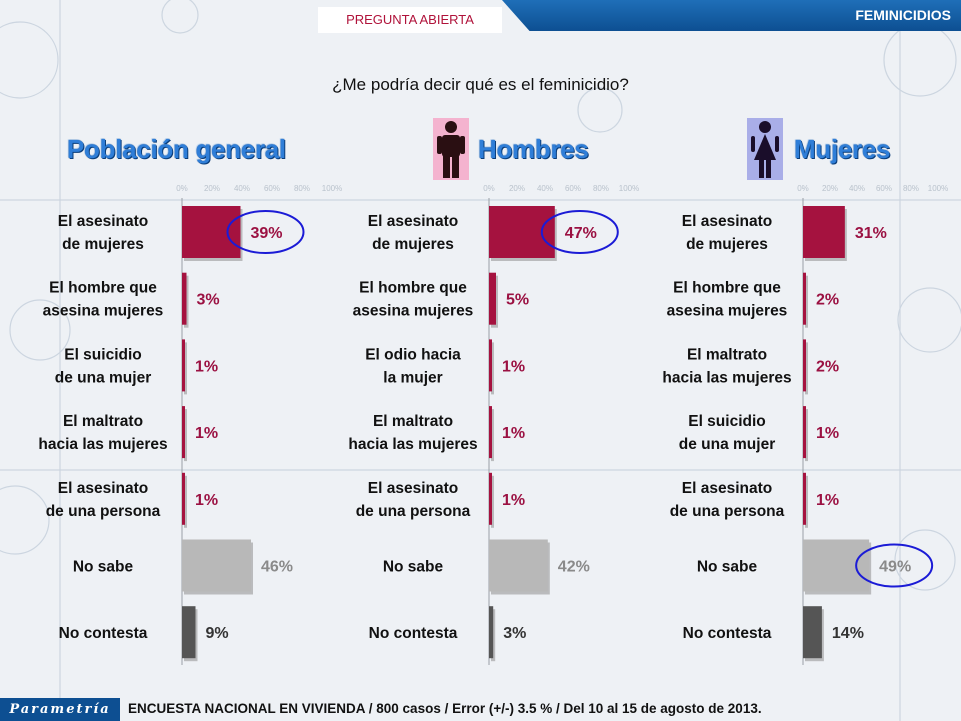  I want to click on value-label: 5%, so click(517, 300).